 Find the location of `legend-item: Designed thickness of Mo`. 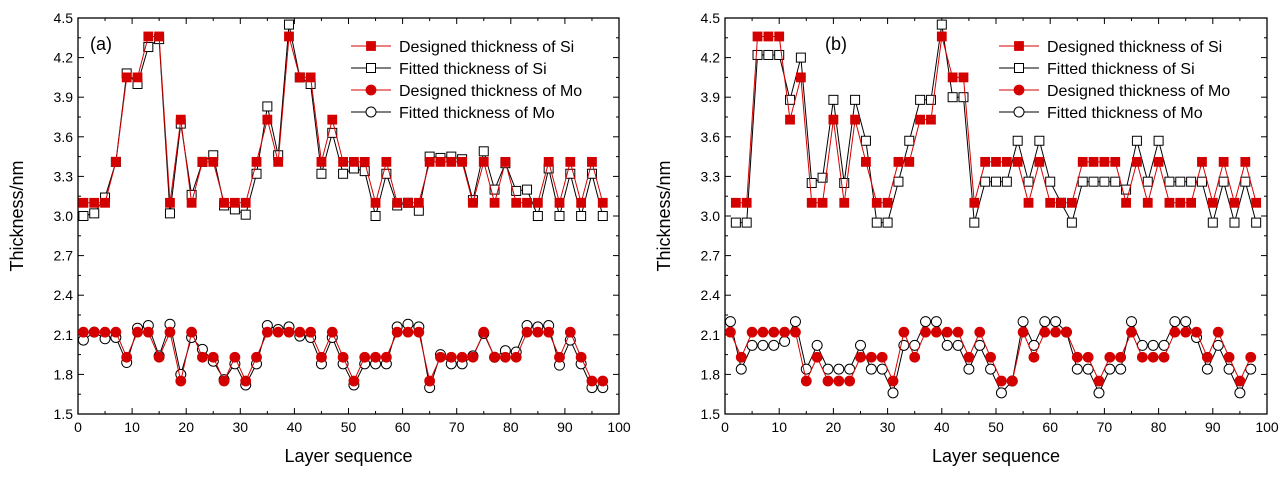

legend-item: Designed thickness of Mo is located at coordinates (466, 91).